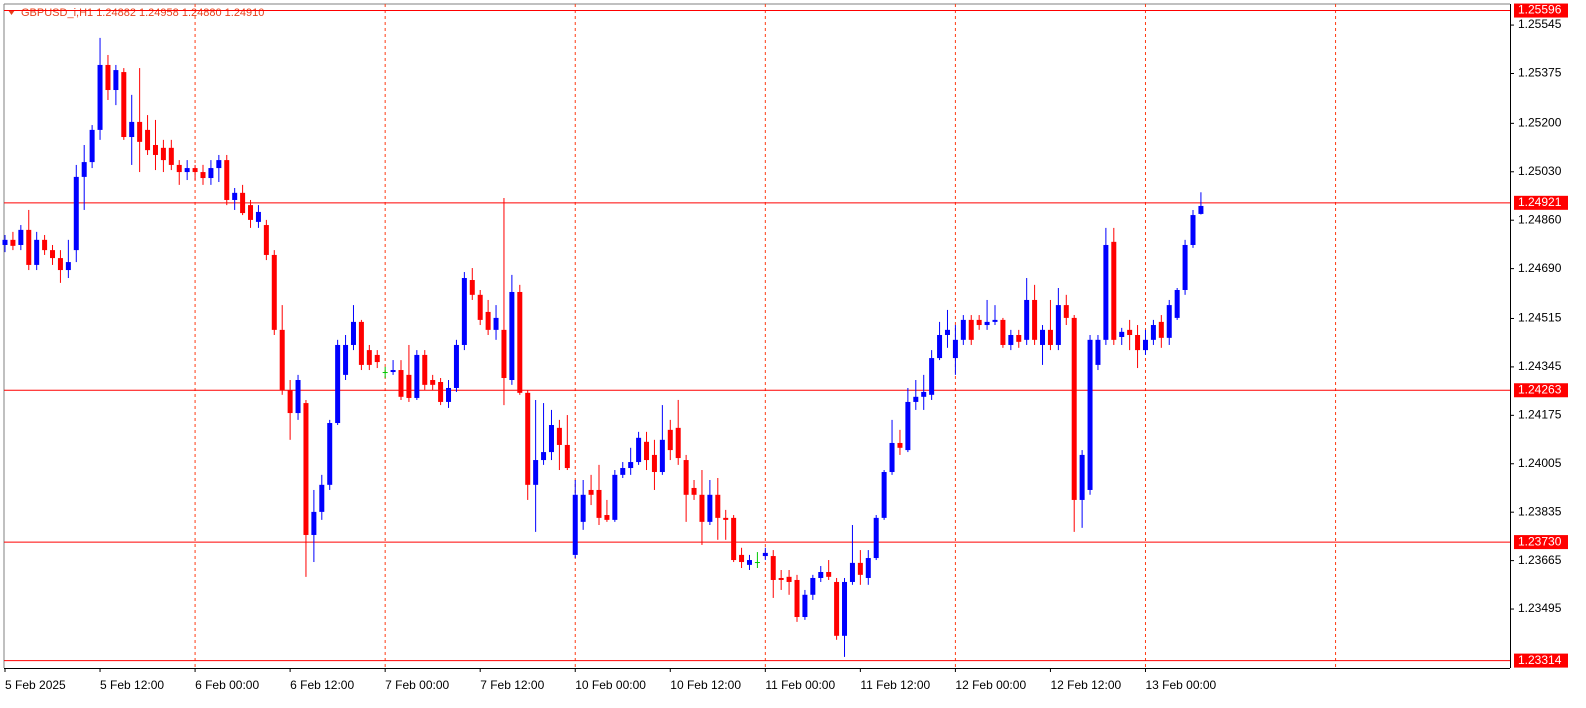  I want to click on x-tick-label: 11 Feb 12:00, so click(895, 685).